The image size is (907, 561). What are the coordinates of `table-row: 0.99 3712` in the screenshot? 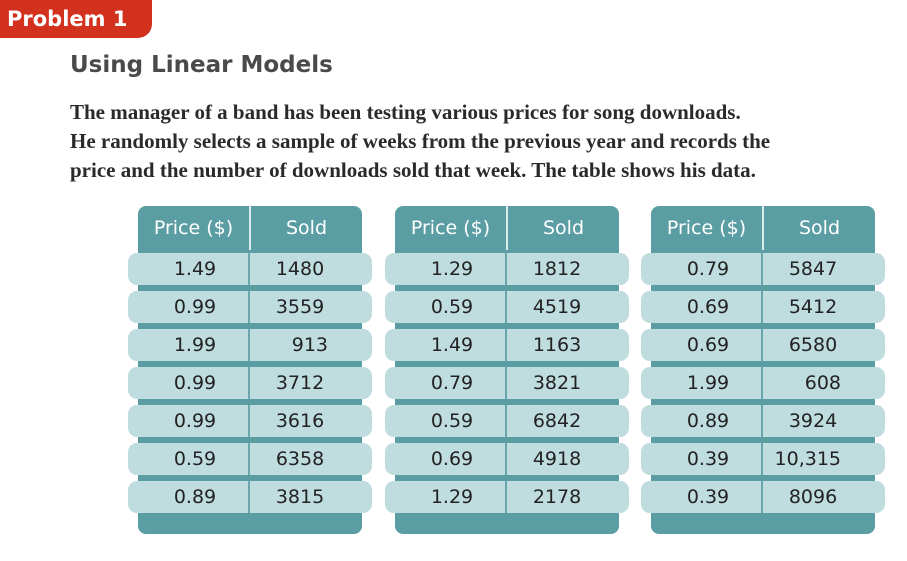 It's located at (250, 383).